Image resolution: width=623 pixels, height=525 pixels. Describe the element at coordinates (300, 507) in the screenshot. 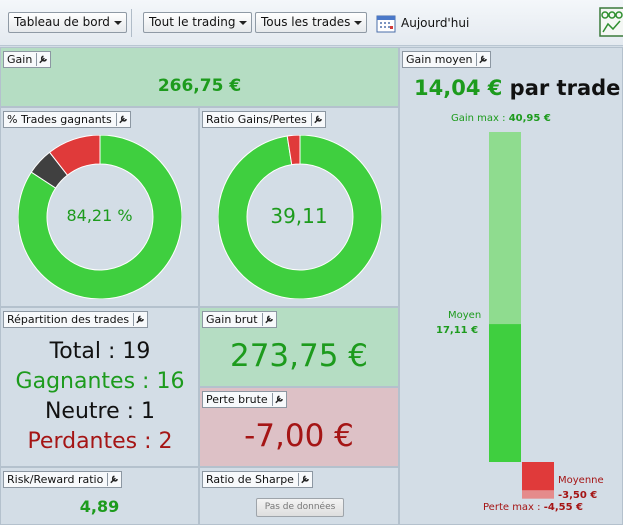

I see `no-data-button: Pas de données` at that location.